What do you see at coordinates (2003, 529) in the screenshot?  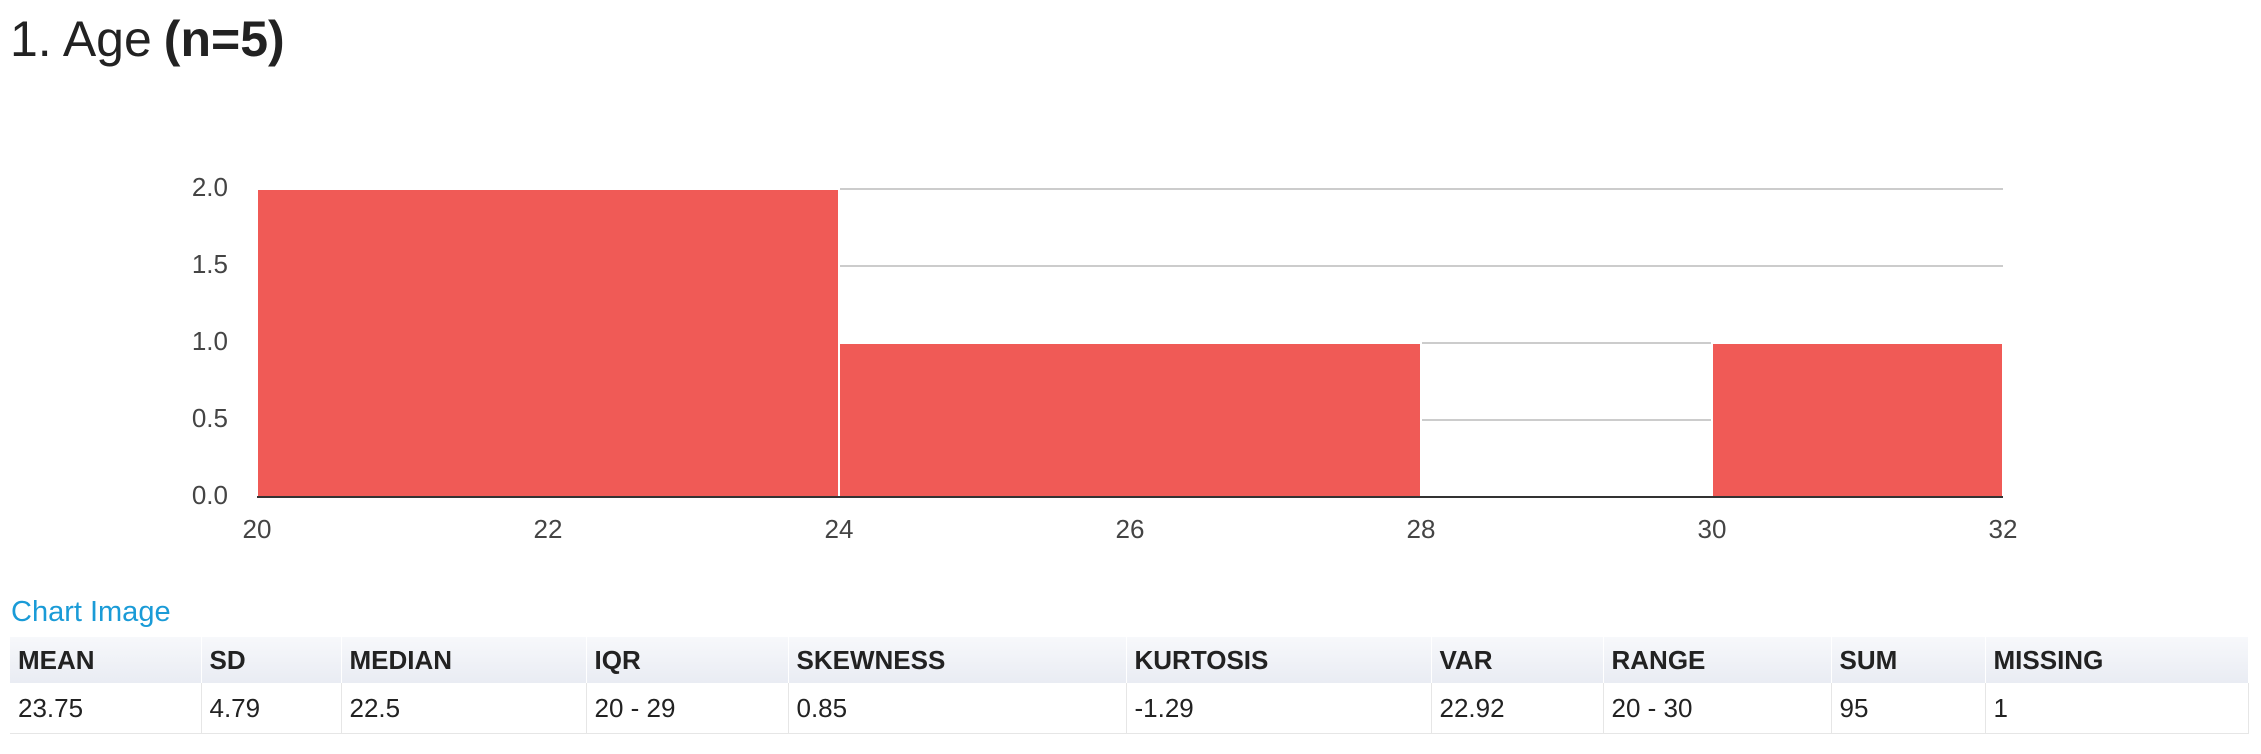 I see `x-tick-label: 32` at bounding box center [2003, 529].